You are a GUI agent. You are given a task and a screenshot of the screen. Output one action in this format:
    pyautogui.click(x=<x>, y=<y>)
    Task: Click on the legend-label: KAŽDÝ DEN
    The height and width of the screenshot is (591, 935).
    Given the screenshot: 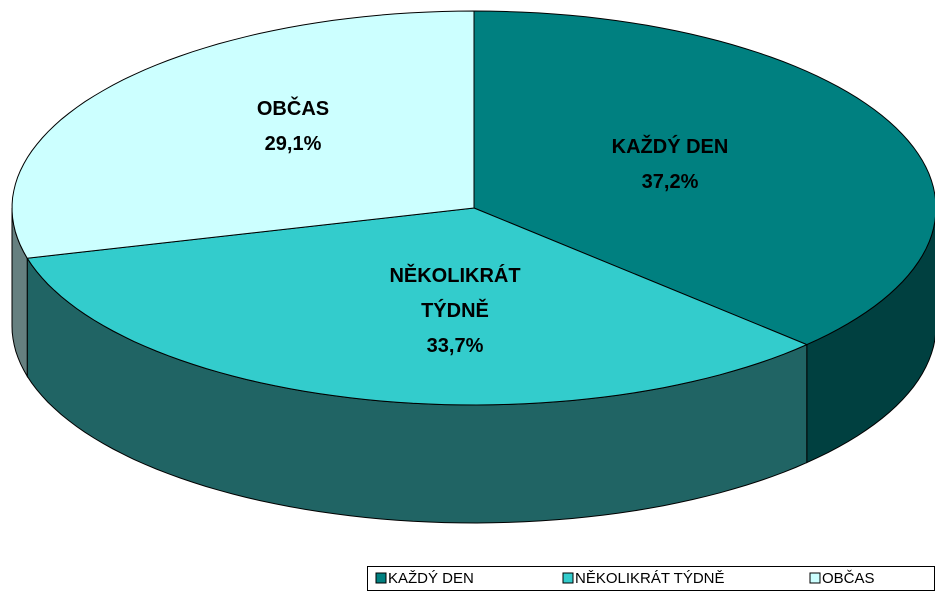 What is the action you would take?
    pyautogui.click(x=431, y=578)
    